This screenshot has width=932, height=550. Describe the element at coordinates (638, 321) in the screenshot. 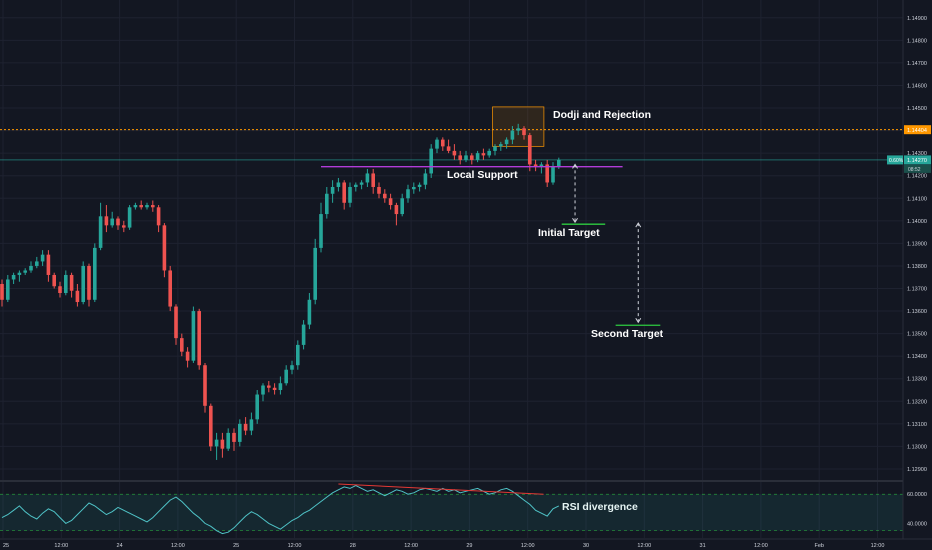

I see `second-target-arrow-head-down` at that location.